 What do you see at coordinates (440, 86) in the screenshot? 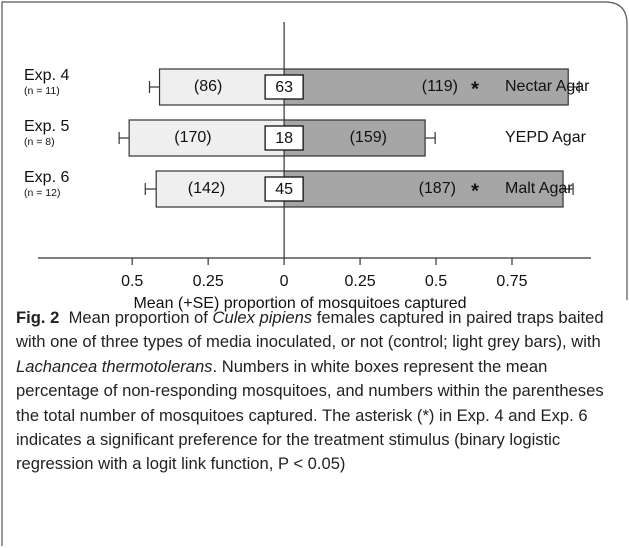
I see `count-label: (119)` at bounding box center [440, 86].